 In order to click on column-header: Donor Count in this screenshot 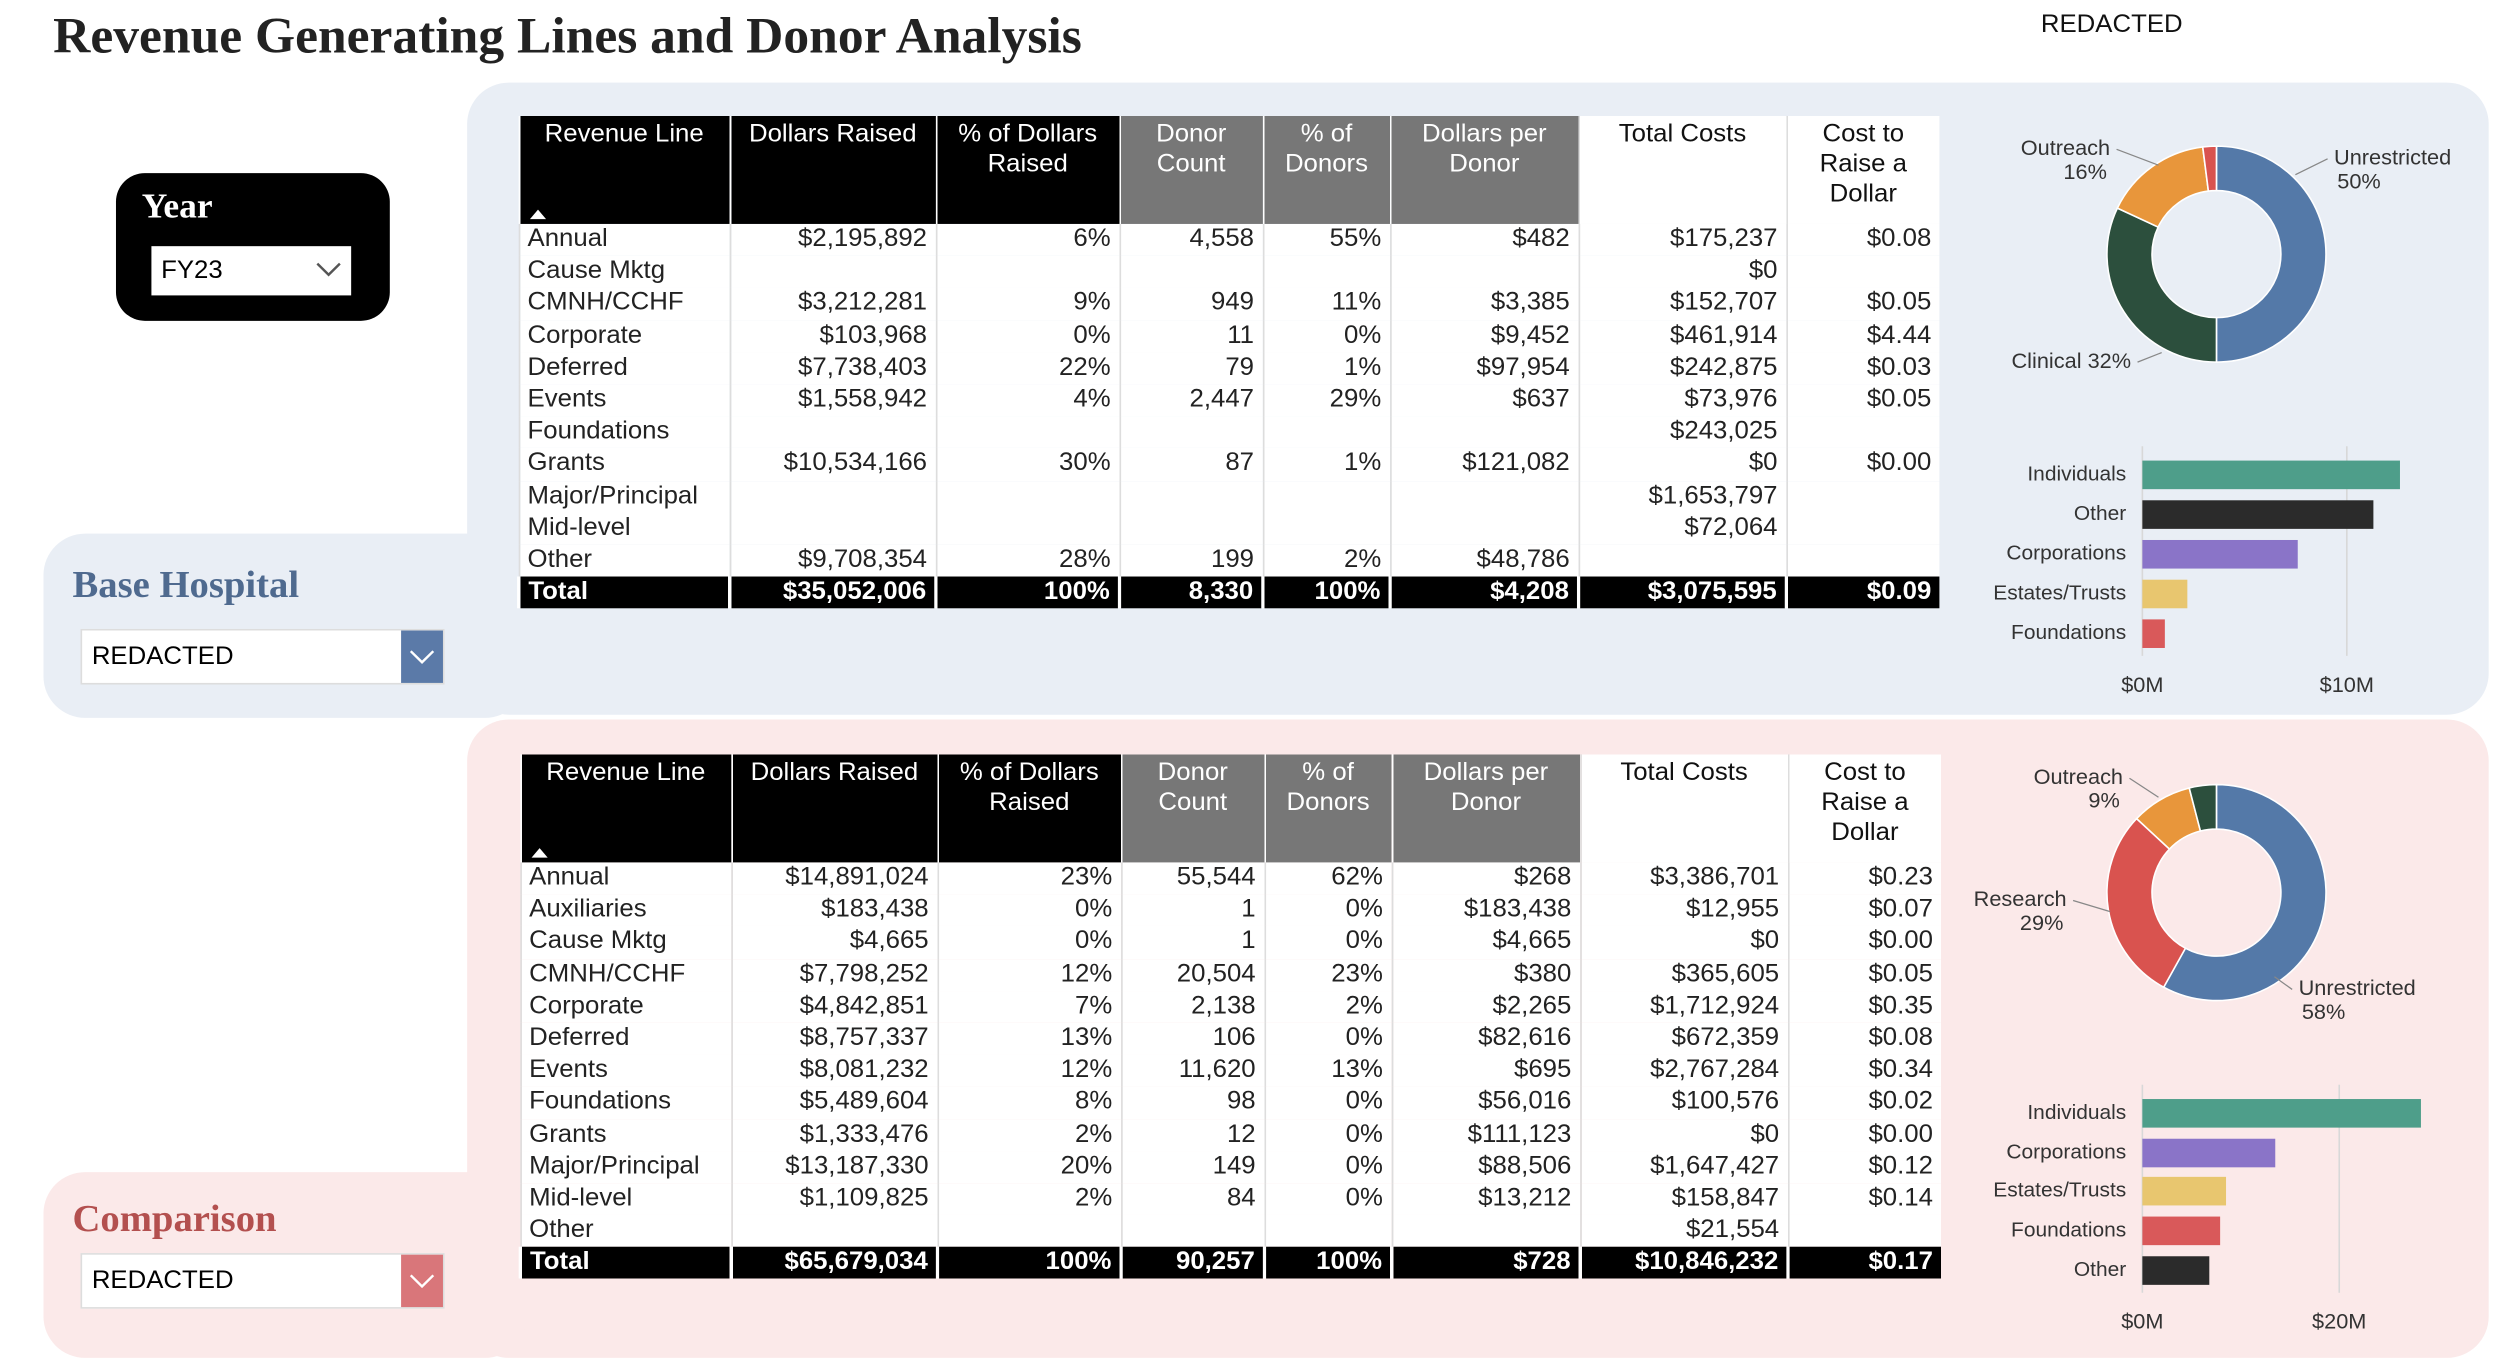, I will do `click(1192, 808)`.